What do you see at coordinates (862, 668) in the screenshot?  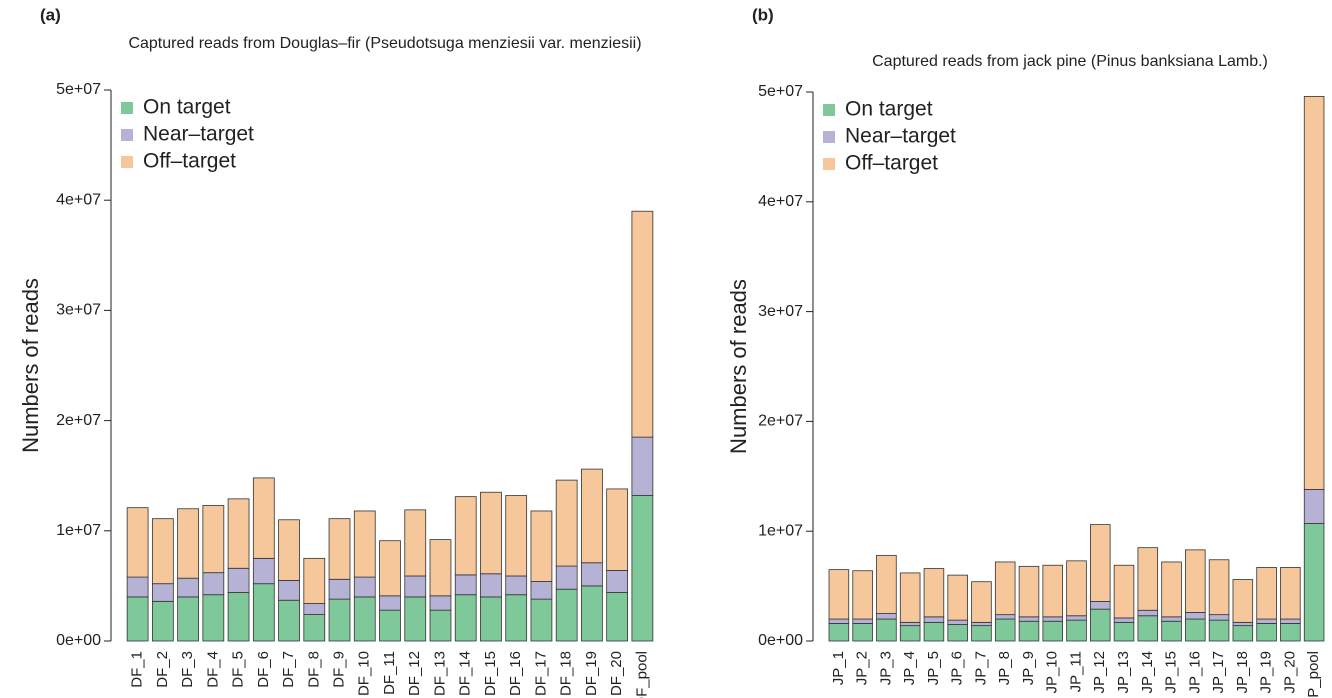 I see `x-tick-label: JP_2` at bounding box center [862, 668].